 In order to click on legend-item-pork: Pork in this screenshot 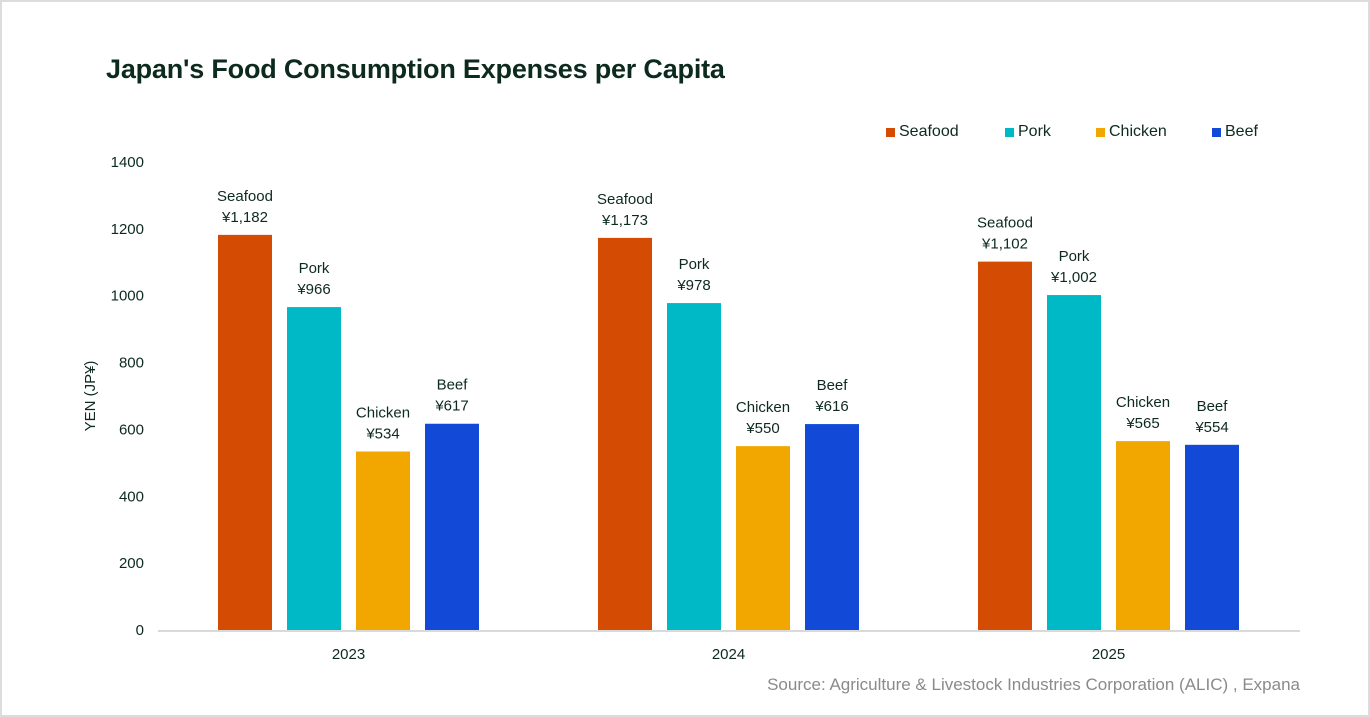, I will do `click(1028, 132)`.